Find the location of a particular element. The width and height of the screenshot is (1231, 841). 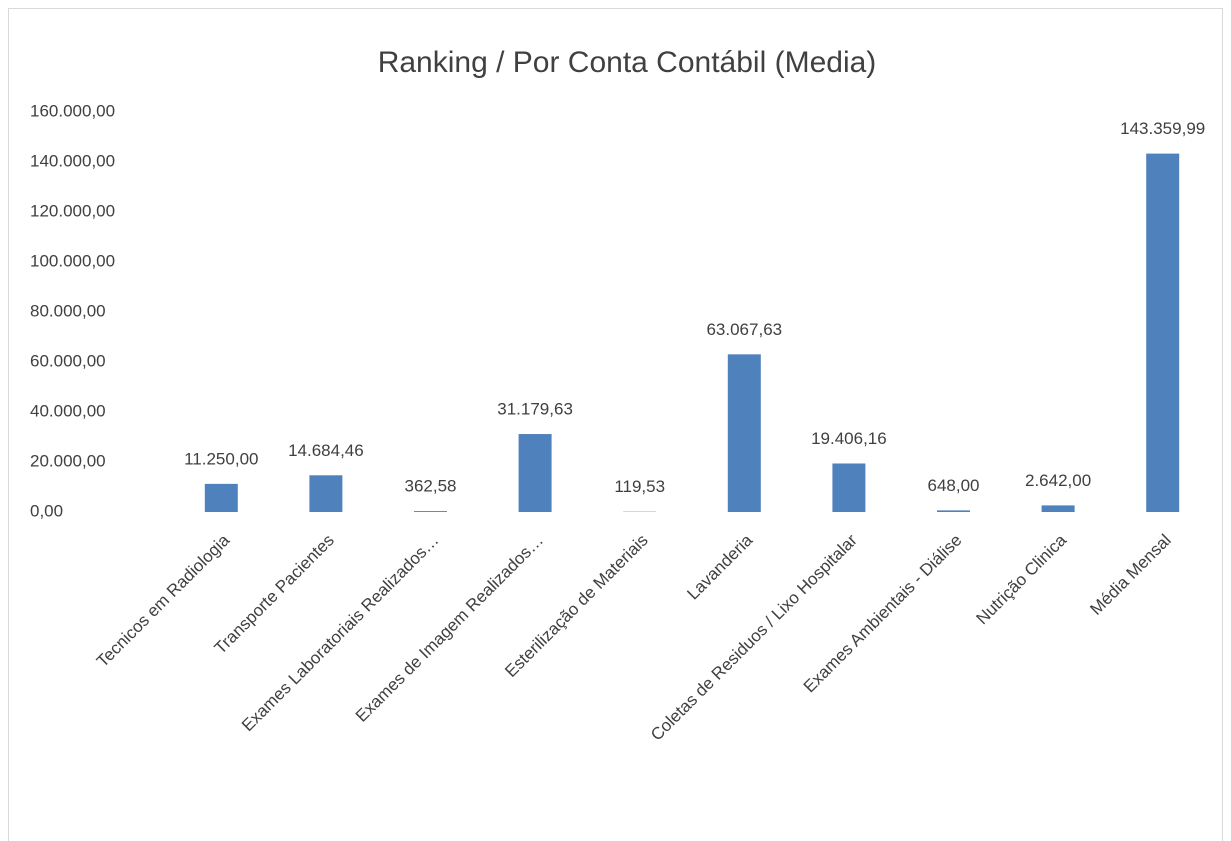

y-tick-label: 0,00 is located at coordinates (46, 510).